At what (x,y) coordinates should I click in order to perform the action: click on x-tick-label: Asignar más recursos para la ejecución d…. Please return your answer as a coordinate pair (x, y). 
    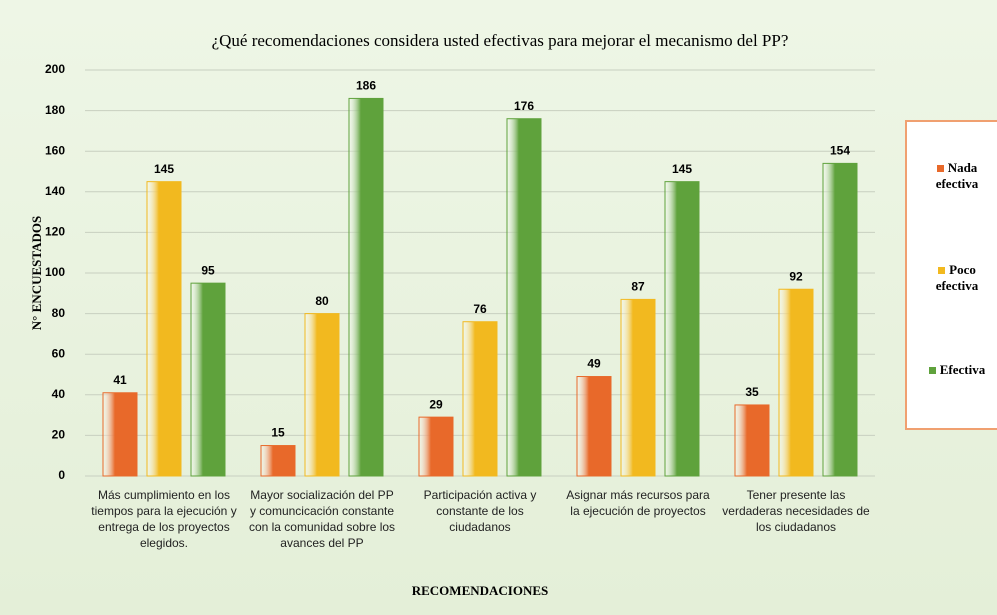
    Looking at the image, I should click on (638, 503).